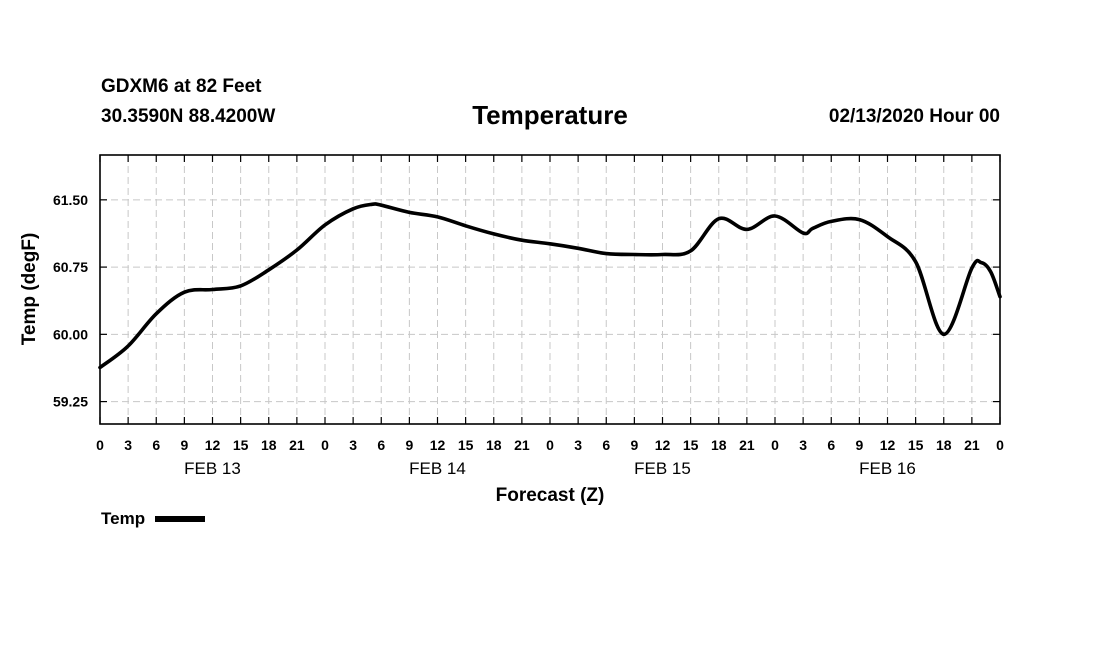 This screenshot has height=650, width=1100. I want to click on chart-title: Temperature, so click(550, 115).